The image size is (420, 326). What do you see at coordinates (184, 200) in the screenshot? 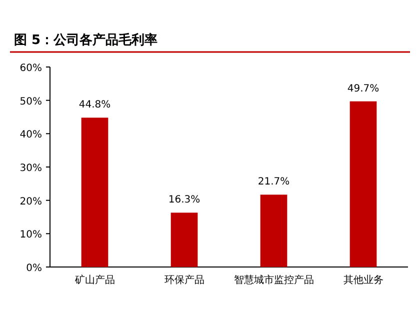
I see `data-label: 16.3%` at bounding box center [184, 200].